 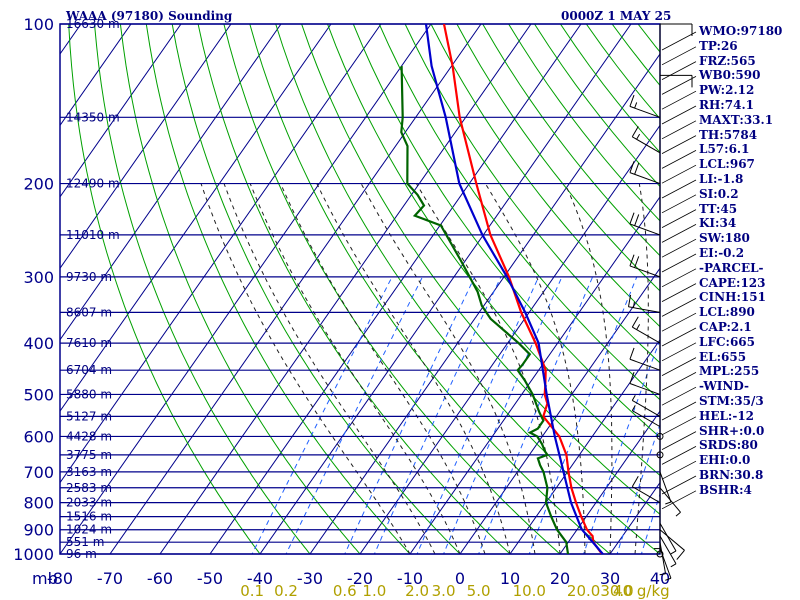 What do you see at coordinates (93, 24) in the screenshot?
I see `height-label: 16630 m` at bounding box center [93, 24].